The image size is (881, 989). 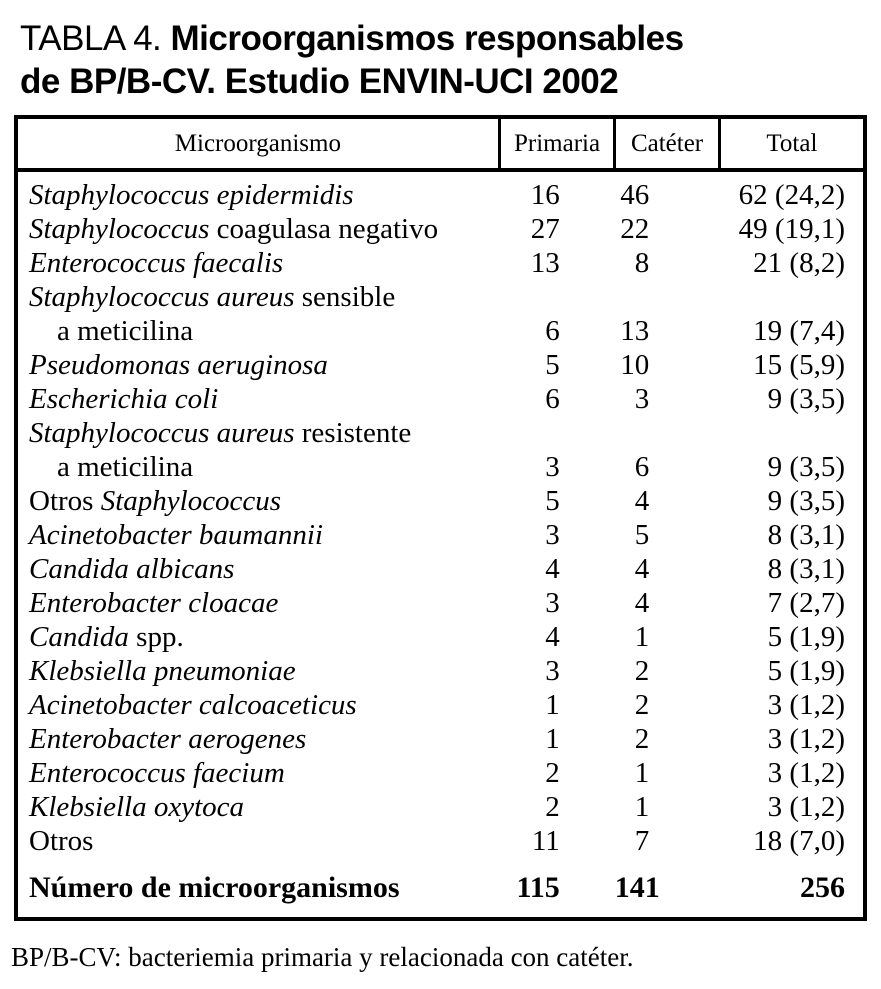 What do you see at coordinates (642, 535) in the screenshot?
I see `cateter-value: 5` at bounding box center [642, 535].